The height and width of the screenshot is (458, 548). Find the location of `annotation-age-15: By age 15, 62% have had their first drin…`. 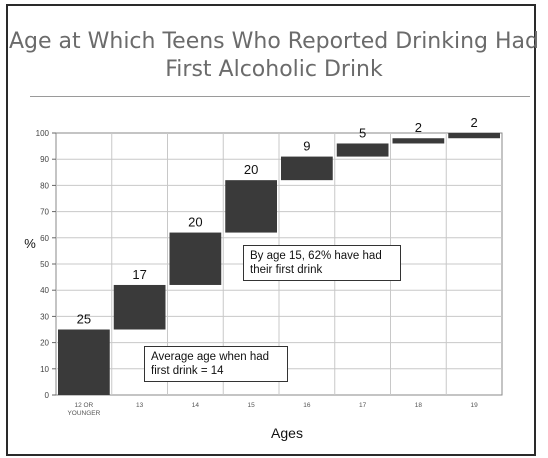

annotation-age-15: By age 15, 62% have had their first drin… is located at coordinates (322, 263).